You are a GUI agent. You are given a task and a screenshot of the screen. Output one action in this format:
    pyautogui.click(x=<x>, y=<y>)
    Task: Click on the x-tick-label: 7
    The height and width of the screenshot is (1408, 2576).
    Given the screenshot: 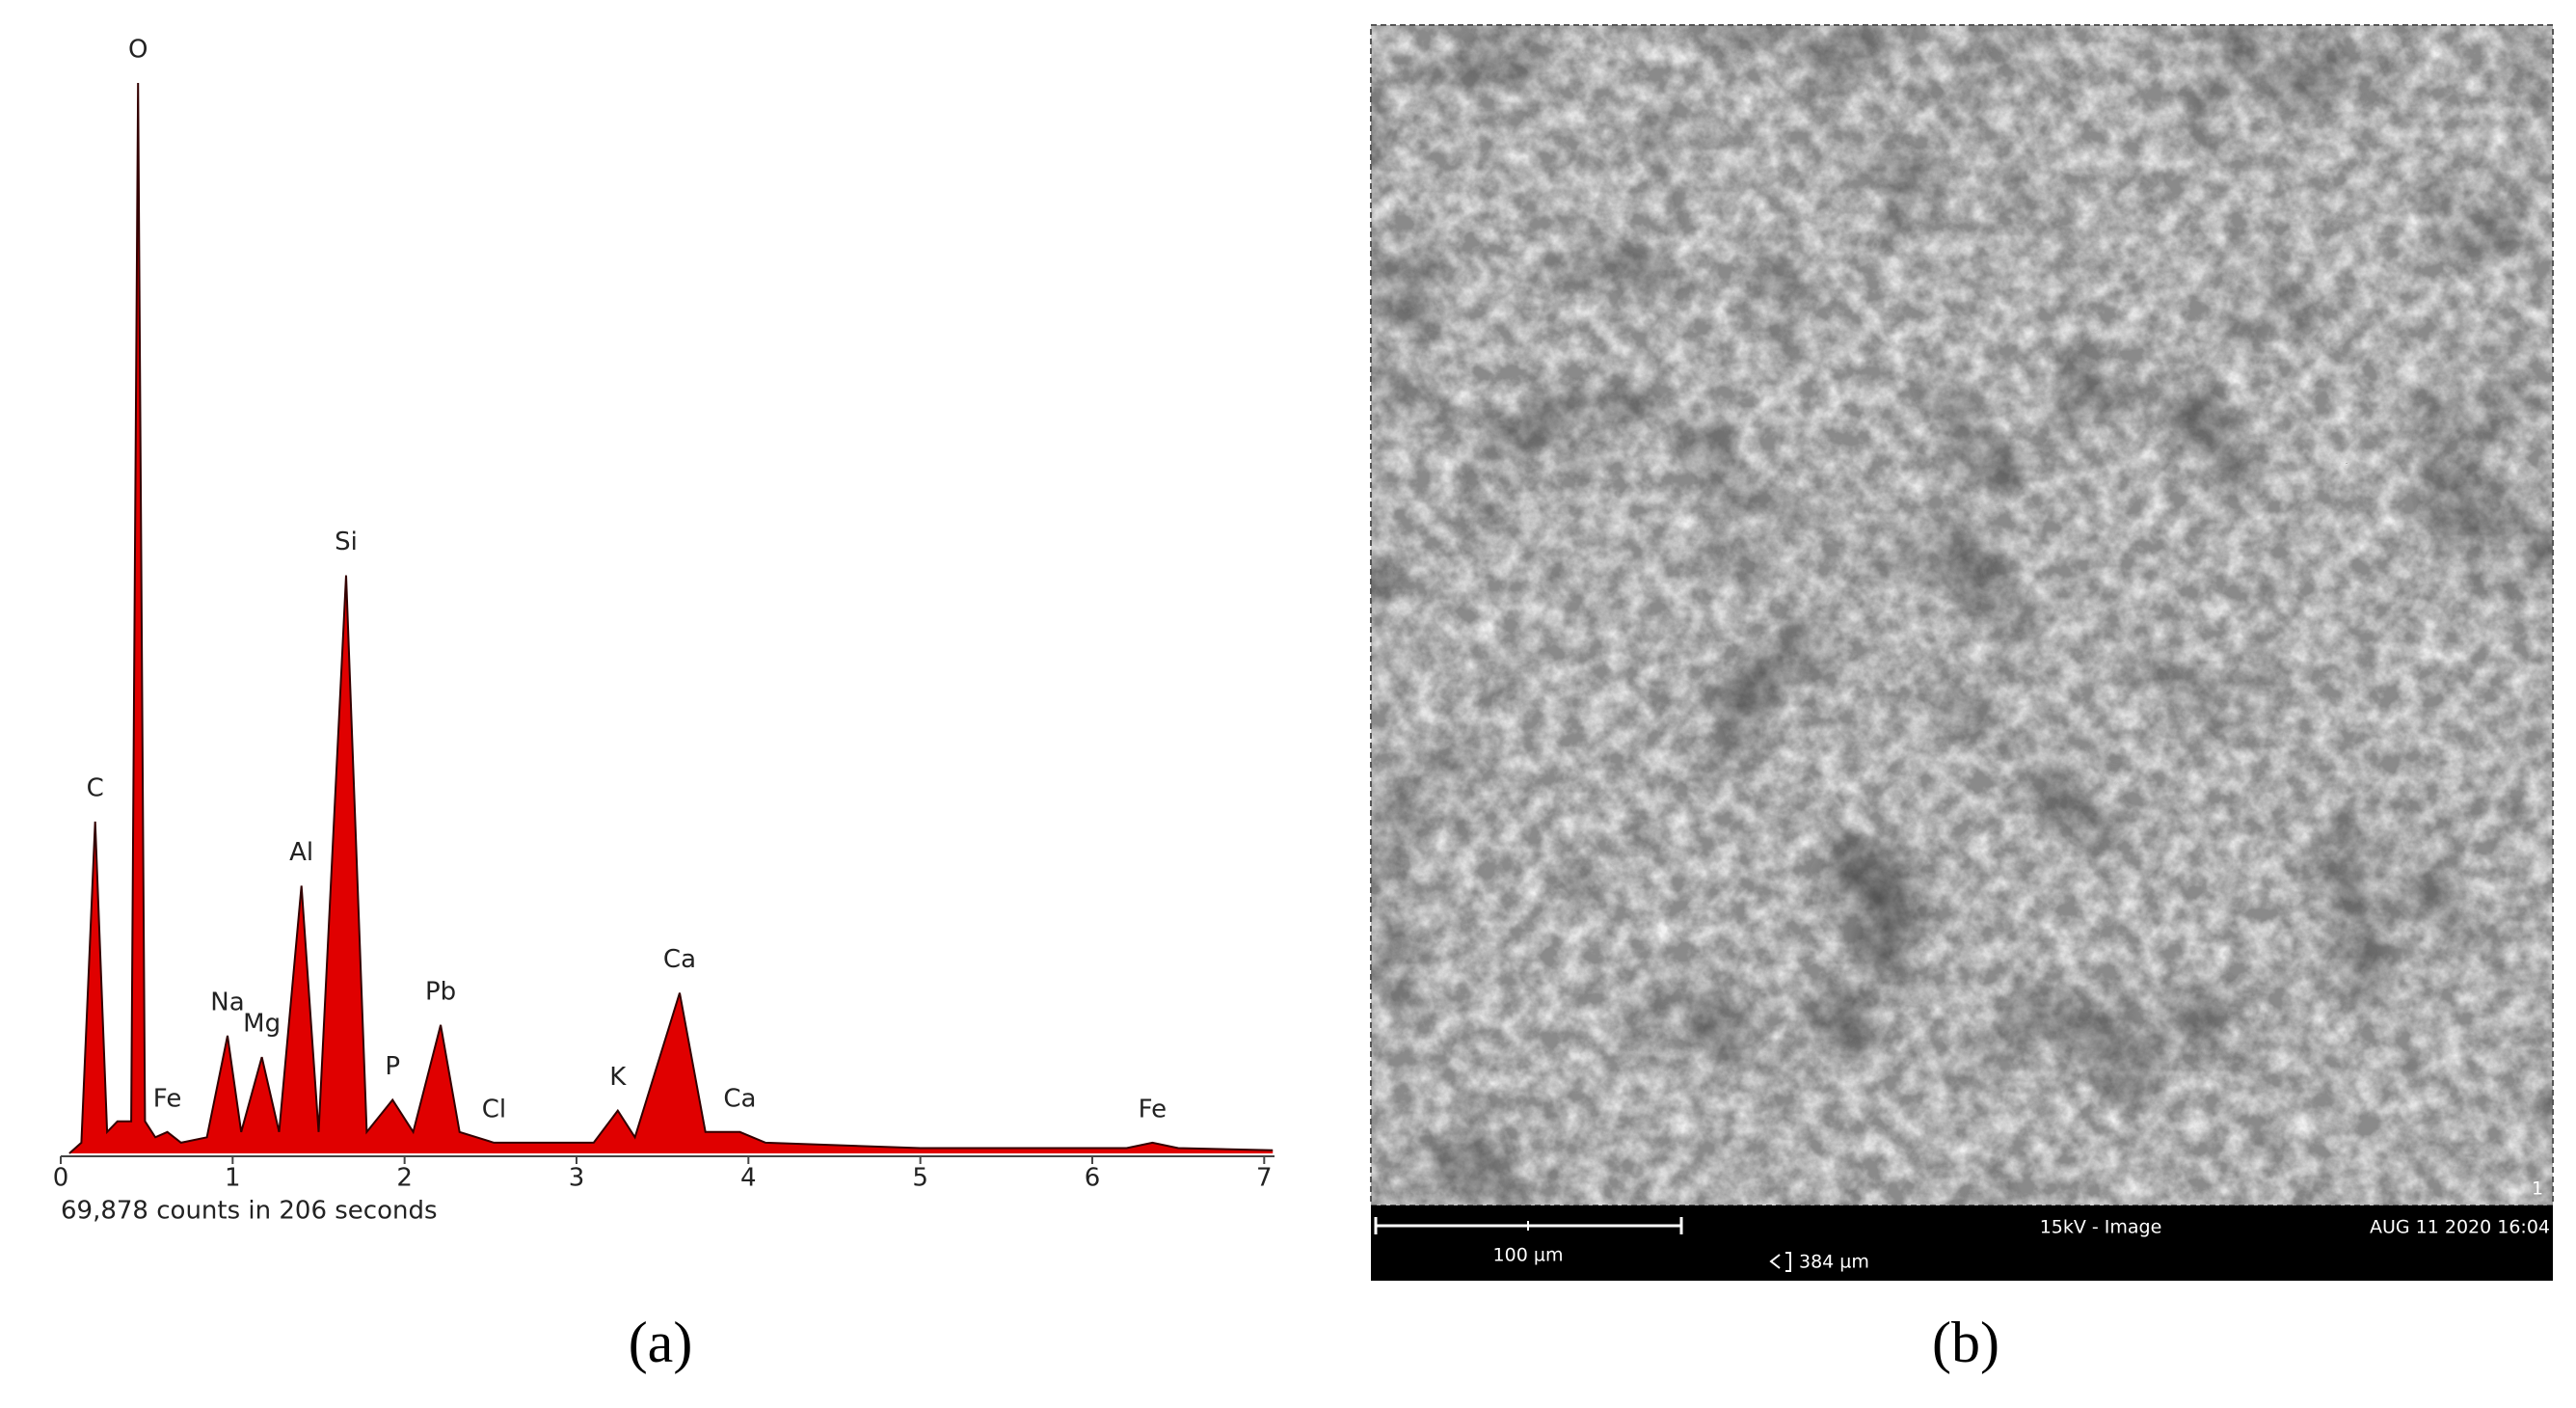 What is the action you would take?
    pyautogui.click(x=1265, y=1178)
    